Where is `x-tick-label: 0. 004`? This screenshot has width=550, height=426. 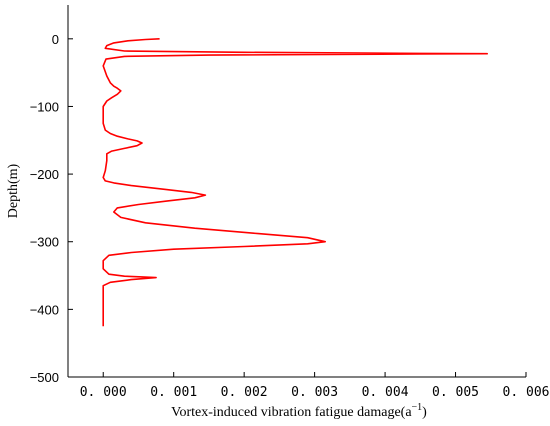
x-tick-label: 0. 004 is located at coordinates (385, 392).